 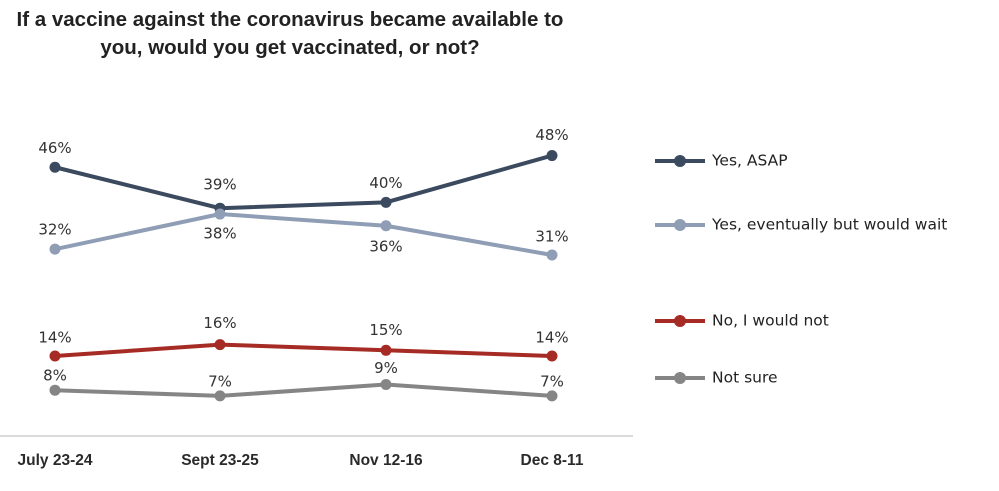 What do you see at coordinates (386, 460) in the screenshot?
I see `x-tick-label: Nov 12-16` at bounding box center [386, 460].